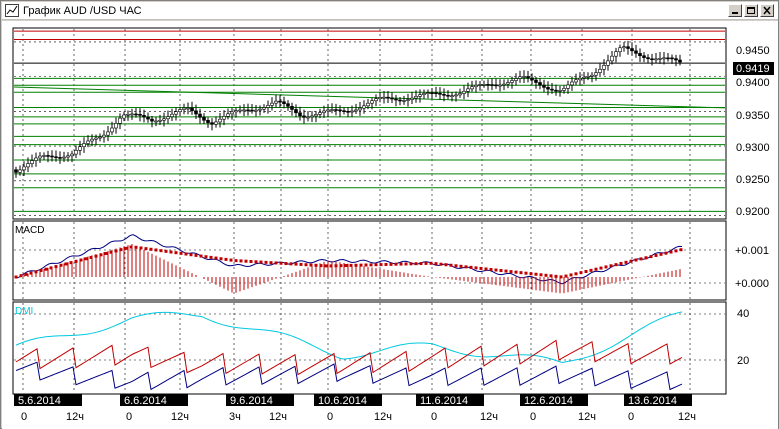 The width and height of the screenshot is (779, 429). Describe the element at coordinates (145, 401) in the screenshot. I see `date-label: 6.6.2014` at that location.